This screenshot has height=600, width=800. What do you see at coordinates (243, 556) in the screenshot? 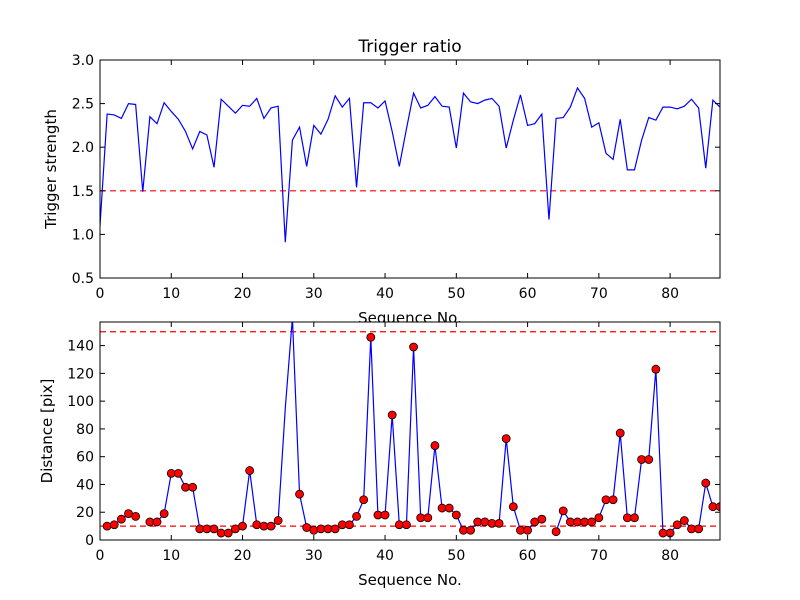
I see `bottom-x-tick-label: 20` at bounding box center [243, 556].